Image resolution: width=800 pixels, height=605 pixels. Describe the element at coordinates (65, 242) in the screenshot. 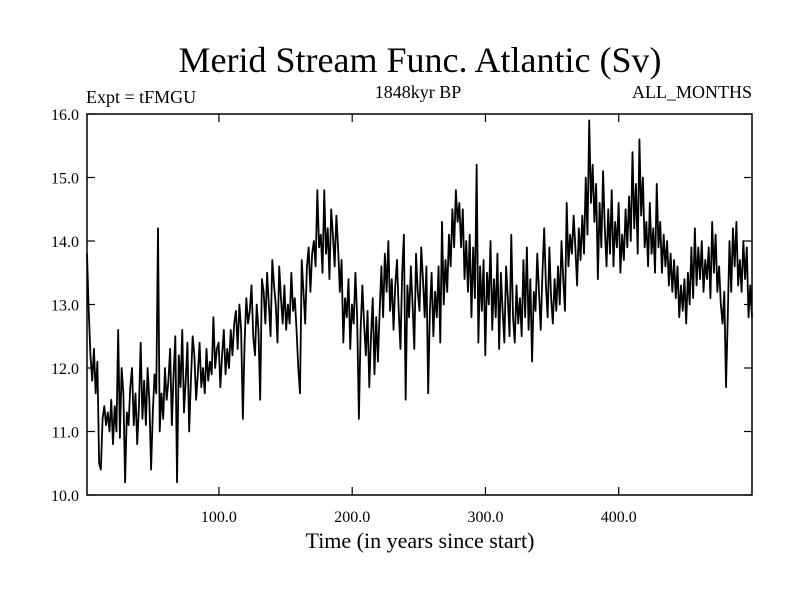

I see `y-tick-label: 14.0` at that location.